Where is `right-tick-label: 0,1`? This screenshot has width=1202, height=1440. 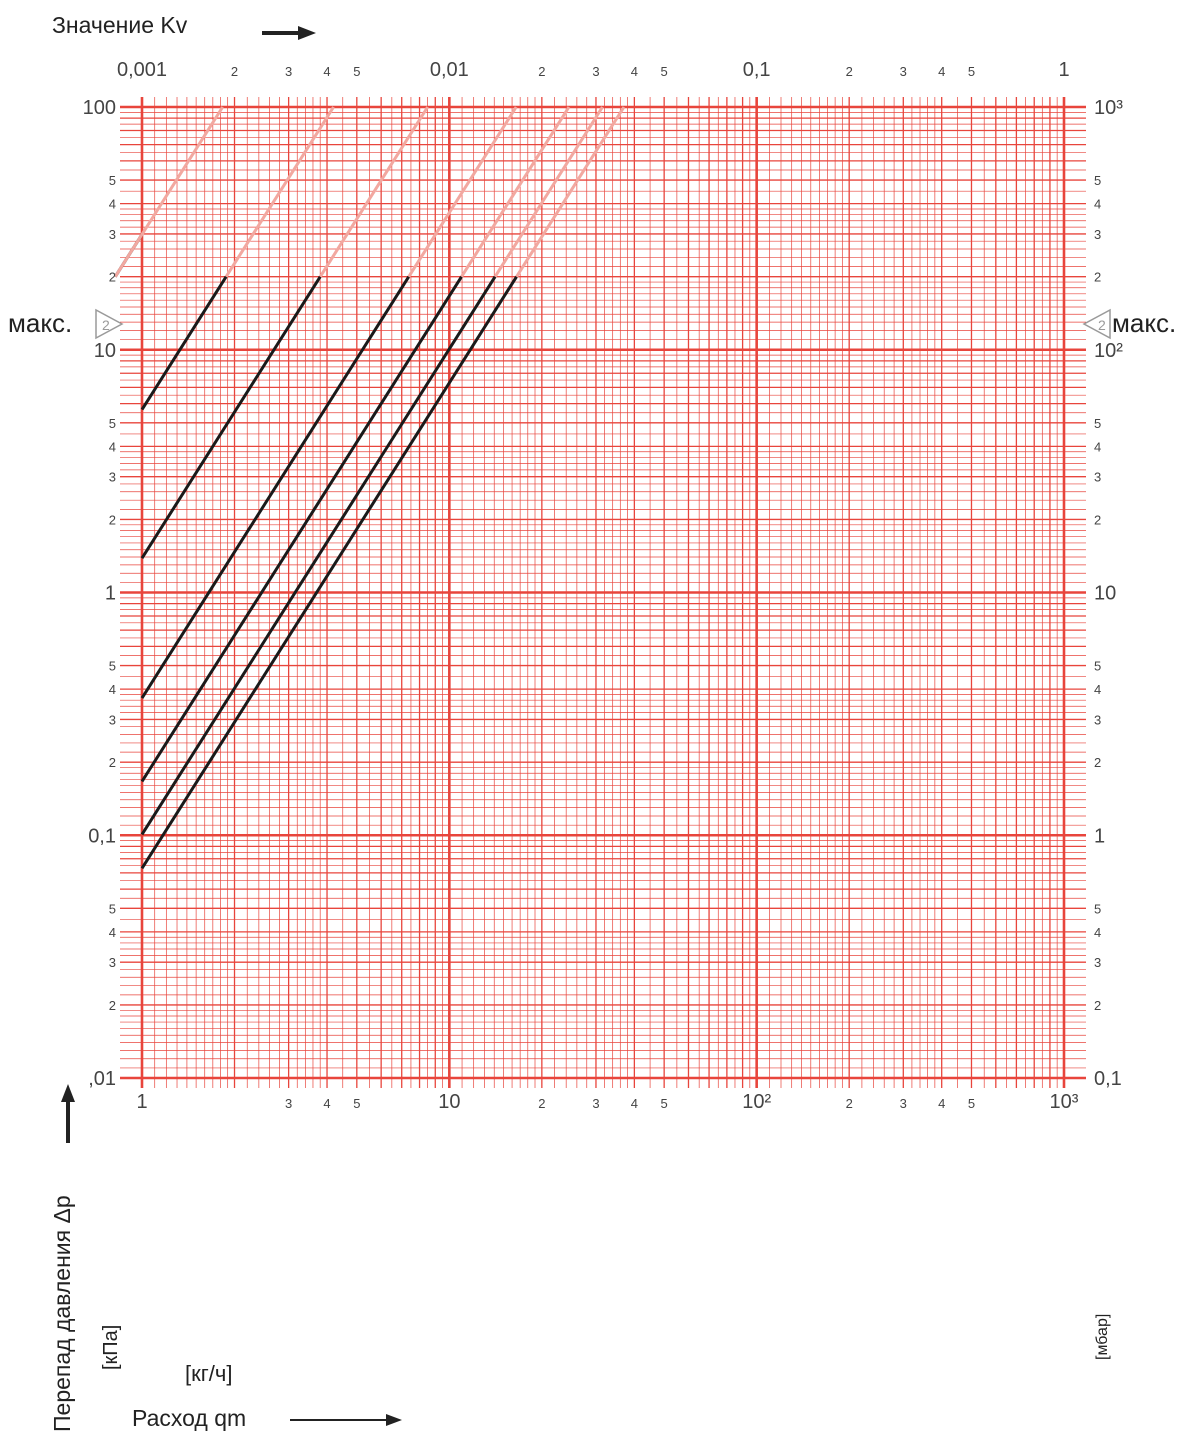 right-tick-label: 0,1 is located at coordinates (1108, 1079).